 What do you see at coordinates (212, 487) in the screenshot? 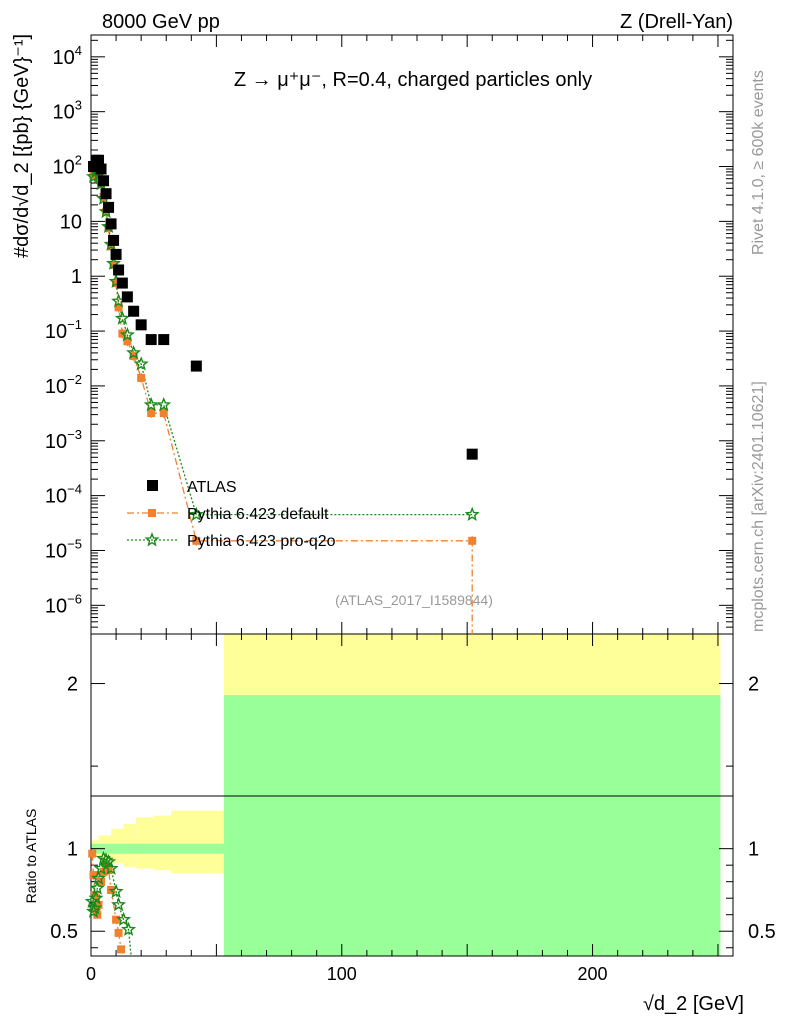
I see `legend-label-atlas: ATLAS` at bounding box center [212, 487].